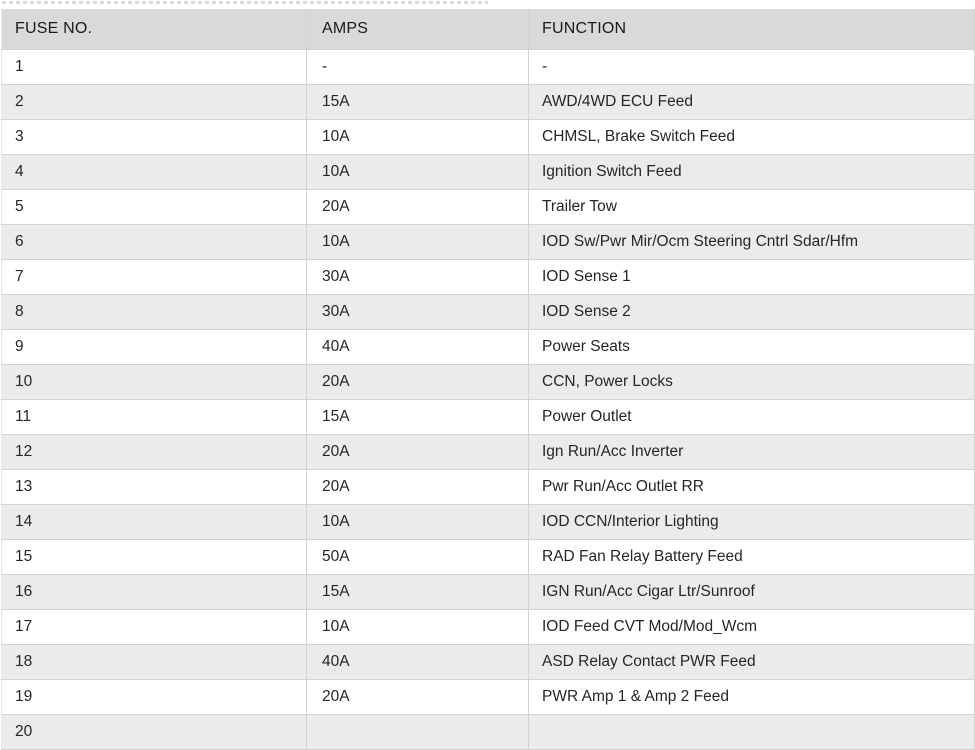 This screenshot has width=975, height=750. Describe the element at coordinates (154, 452) in the screenshot. I see `fuse-no-cell: 12` at that location.